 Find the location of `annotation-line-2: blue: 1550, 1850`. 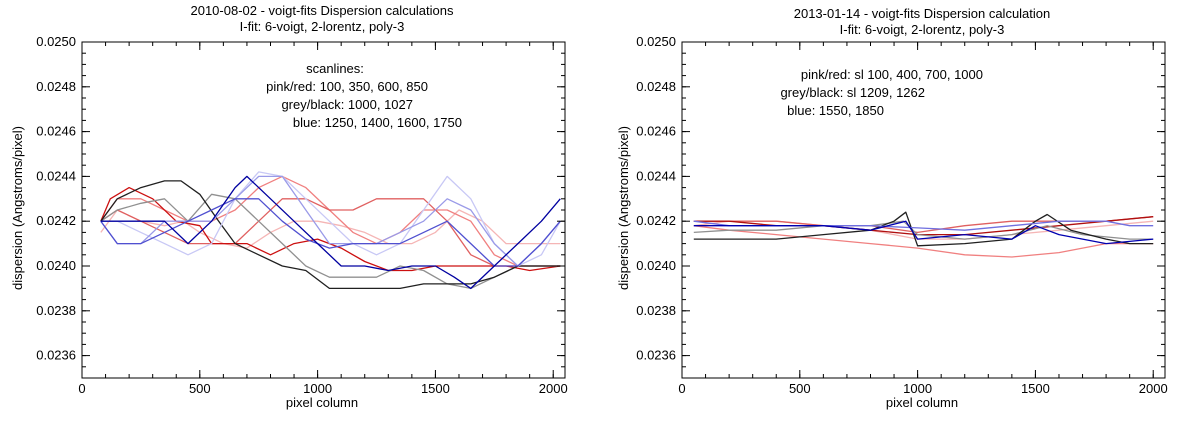

annotation-line-2: blue: 1550, 1850 is located at coordinates (835, 110).